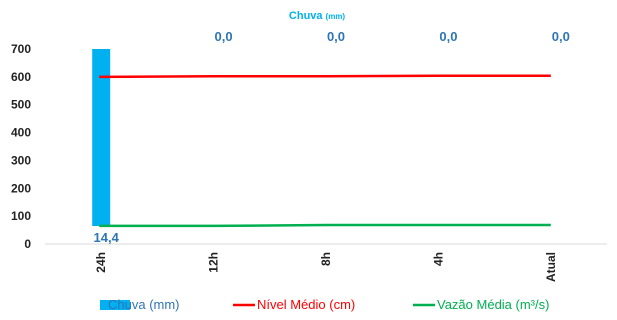  I want to click on y-tick-label: 400, so click(21, 133).